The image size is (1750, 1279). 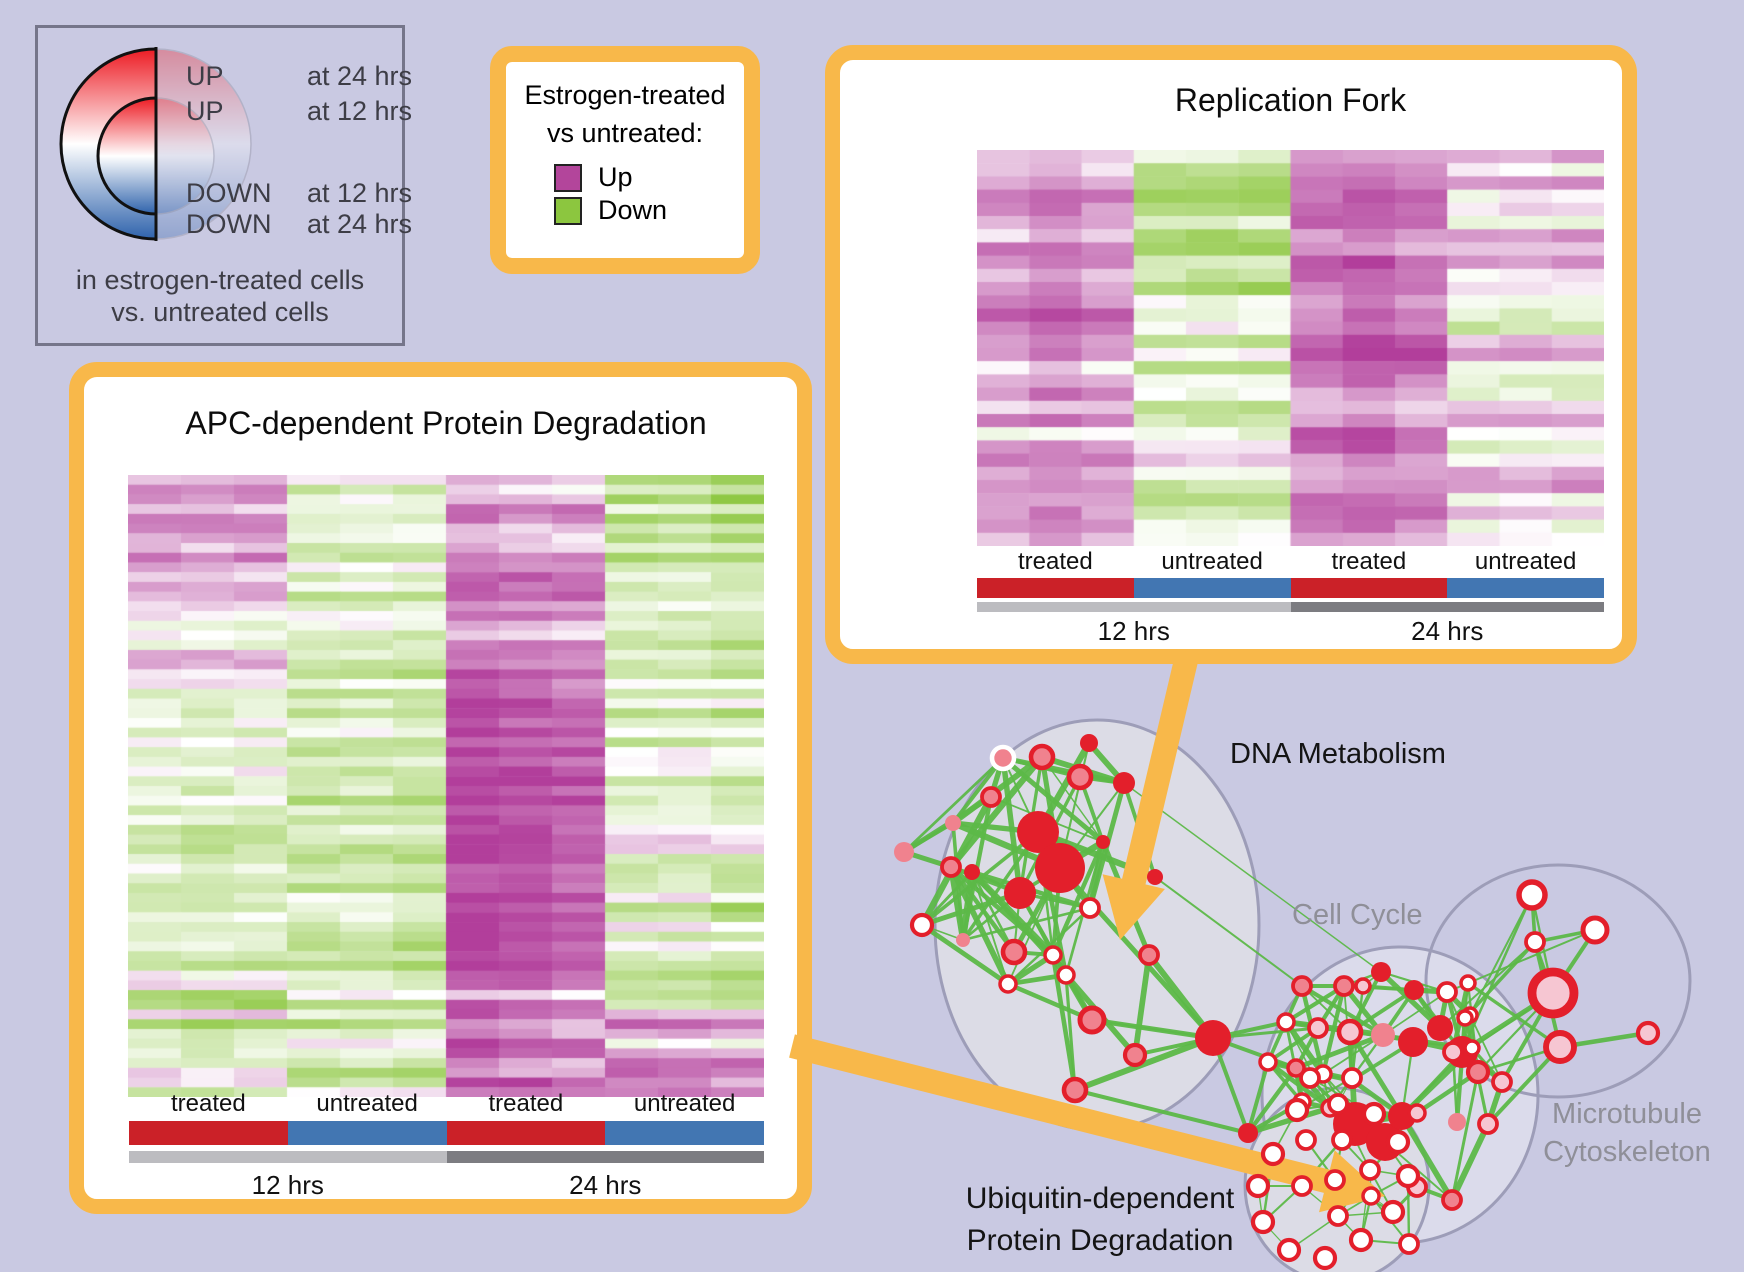 I want to click on time-bar-12hrs, so click(x=288, y=1157).